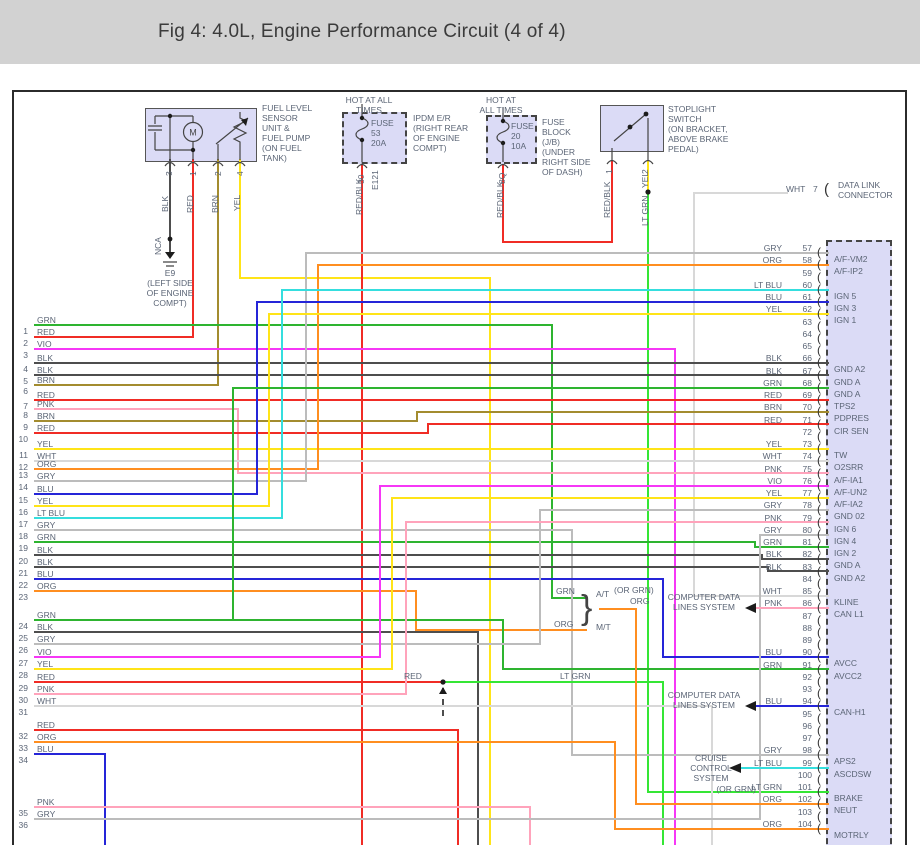 The width and height of the screenshot is (920, 845). I want to click on ecm-pin-number: 75, so click(807, 469).